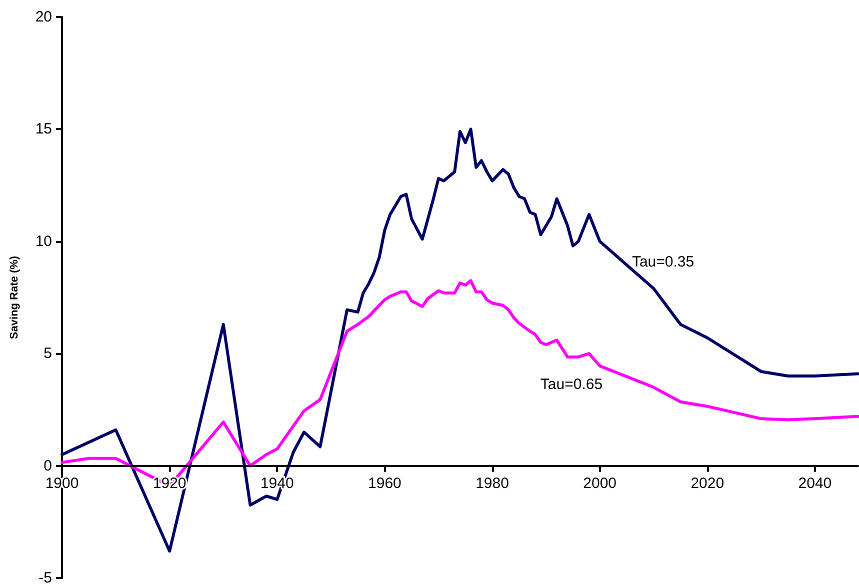 The image size is (859, 586). Describe the element at coordinates (571, 384) in the screenshot. I see `series-label: Tau=0.65` at that location.